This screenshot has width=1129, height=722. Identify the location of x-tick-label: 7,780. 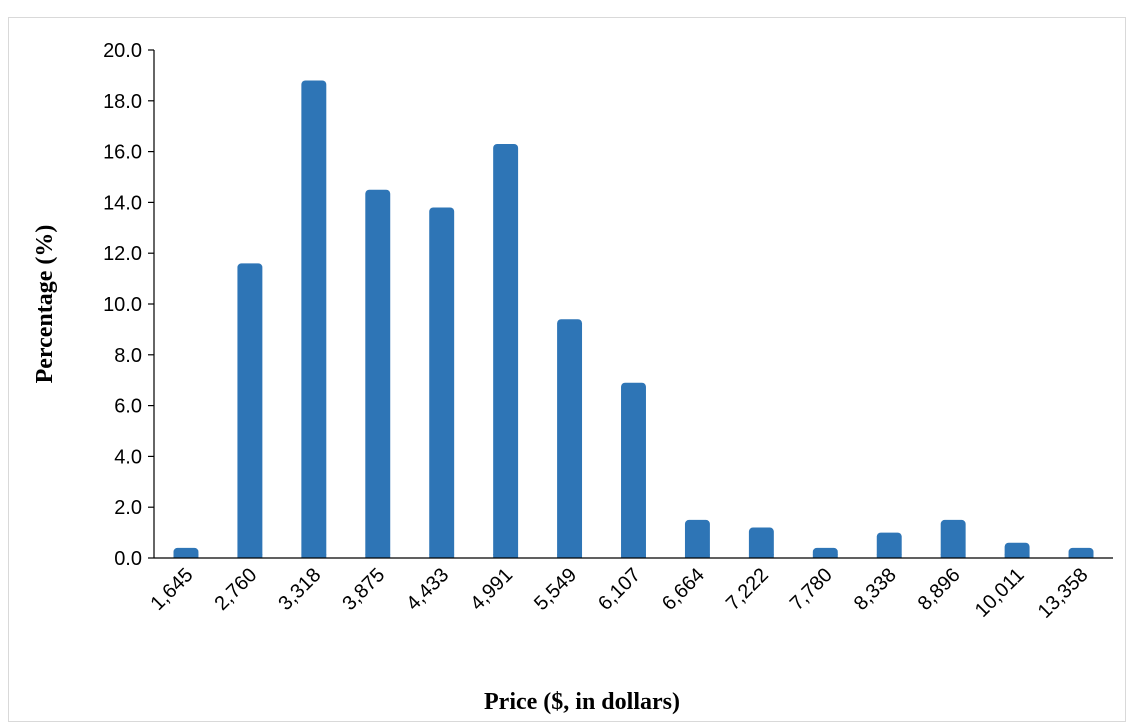
(811, 589).